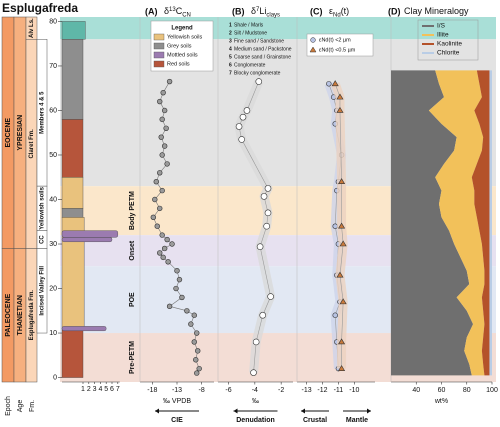 This screenshot has height=427, width=500. Describe the element at coordinates (43, 207) in the screenshot. I see `members-label: Yellowish soils` at that location.